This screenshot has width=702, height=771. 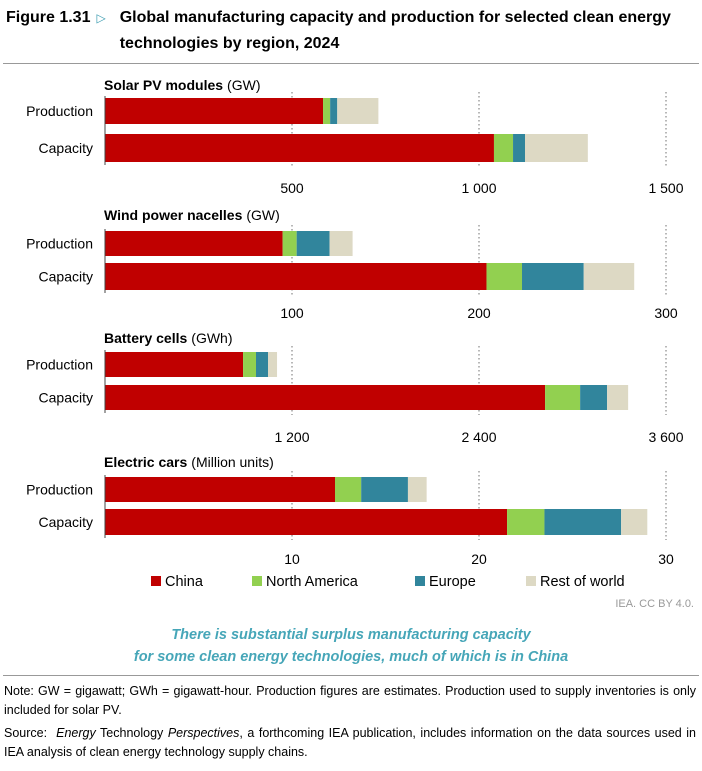 I want to click on panel-title-unit: (GWh), so click(x=211, y=338).